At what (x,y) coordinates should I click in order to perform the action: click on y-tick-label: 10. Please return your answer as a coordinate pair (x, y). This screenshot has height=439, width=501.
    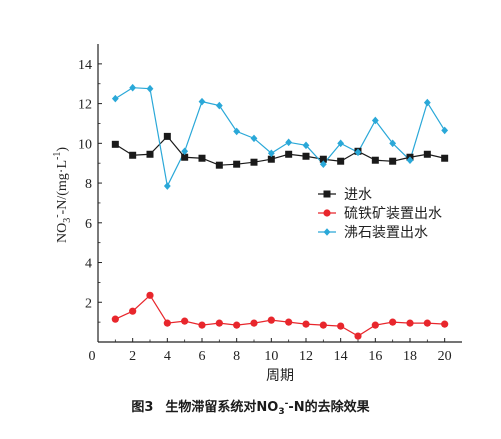
    Looking at the image, I should click on (85, 144).